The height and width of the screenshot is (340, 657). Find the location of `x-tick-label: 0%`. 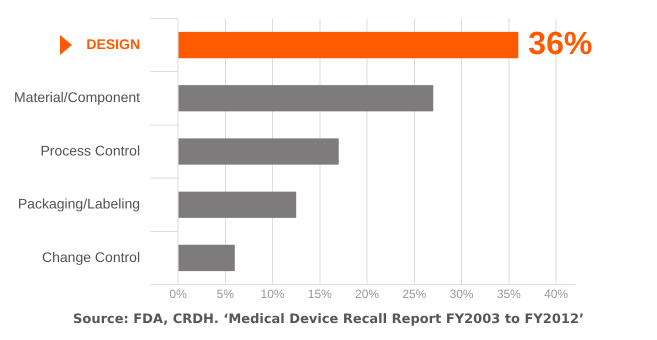

x-tick-label: 0% is located at coordinates (178, 294).